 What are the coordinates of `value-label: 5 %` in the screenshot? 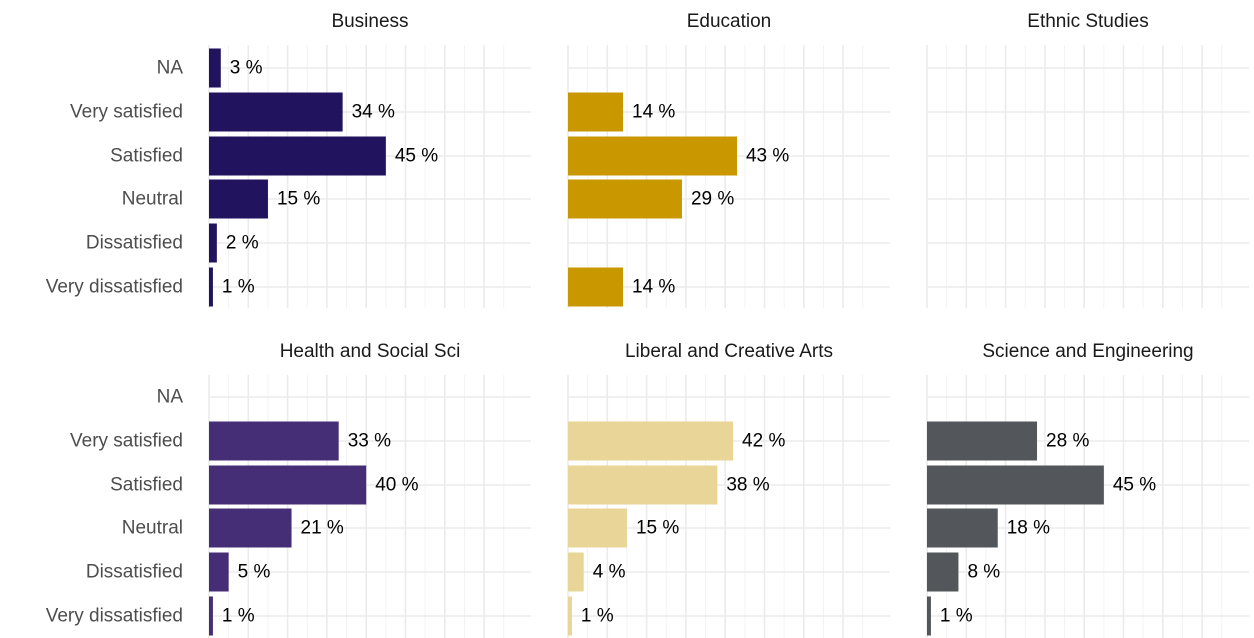 It's located at (254, 572).